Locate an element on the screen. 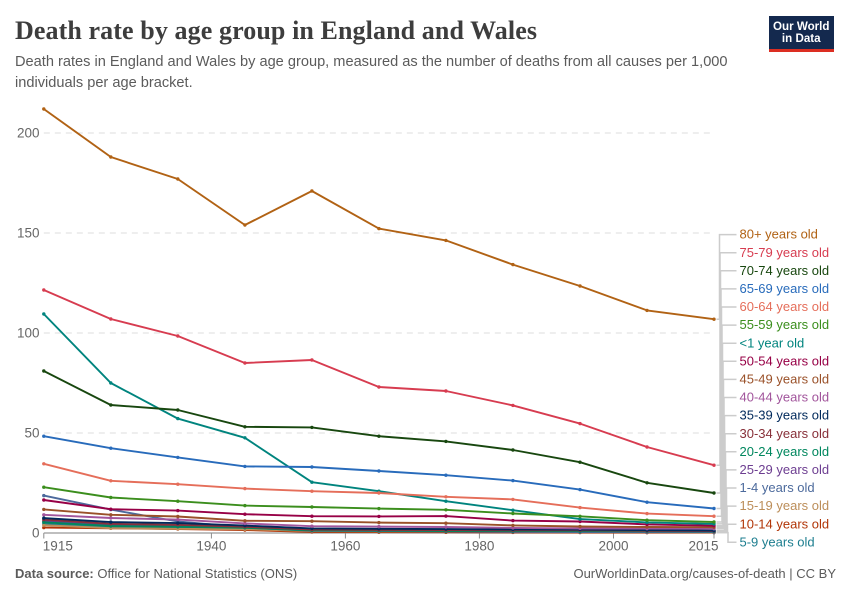 Image resolution: width=850 pixels, height=600 pixels. svg-text: 1-4 years old is located at coordinates (777, 487).